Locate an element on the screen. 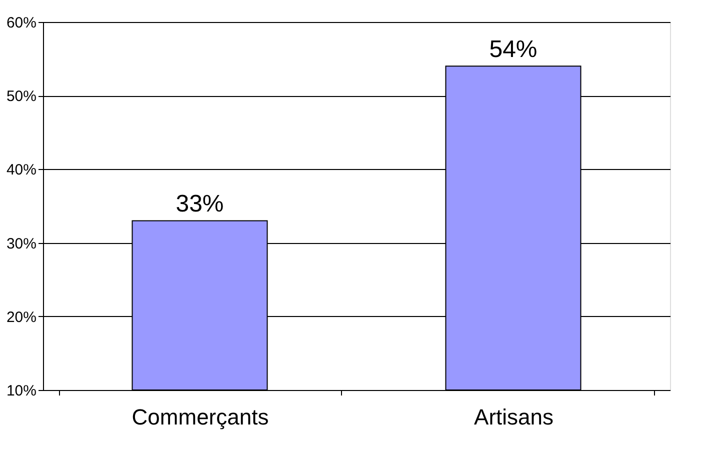 The image size is (719, 451). data-label: 33% is located at coordinates (200, 204).